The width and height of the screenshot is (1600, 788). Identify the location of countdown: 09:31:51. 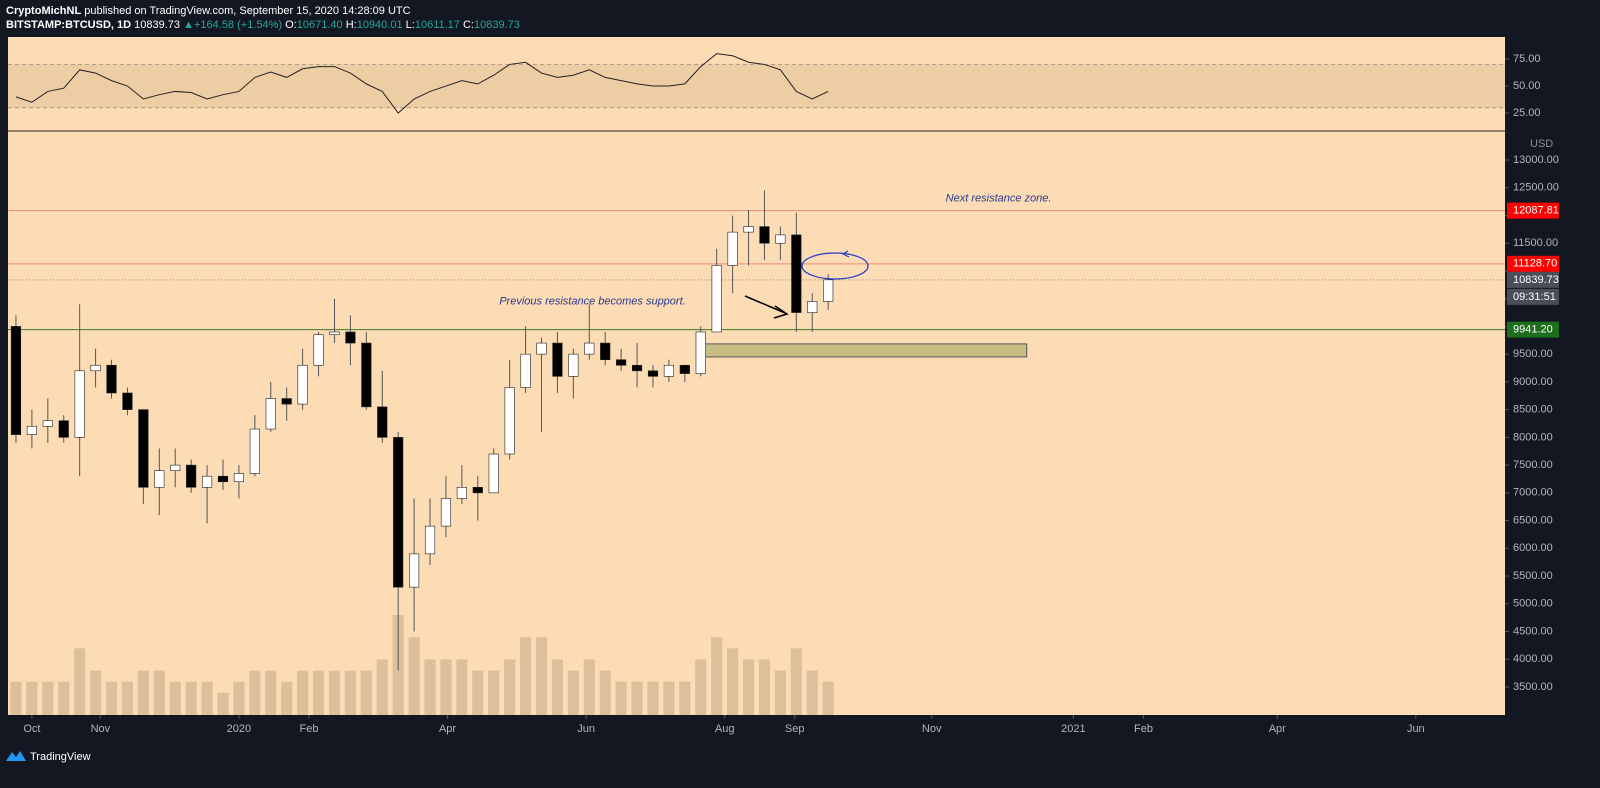
(1534, 297).